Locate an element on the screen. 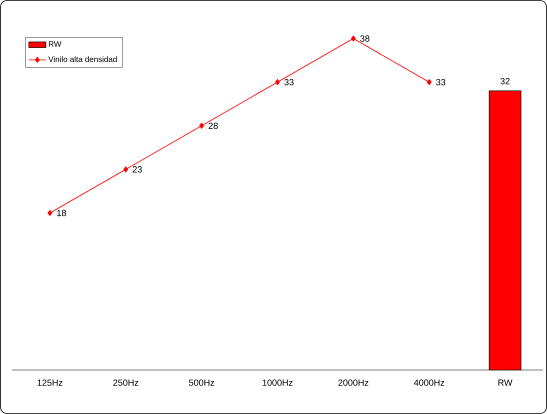  data-label: 32 is located at coordinates (505, 81).